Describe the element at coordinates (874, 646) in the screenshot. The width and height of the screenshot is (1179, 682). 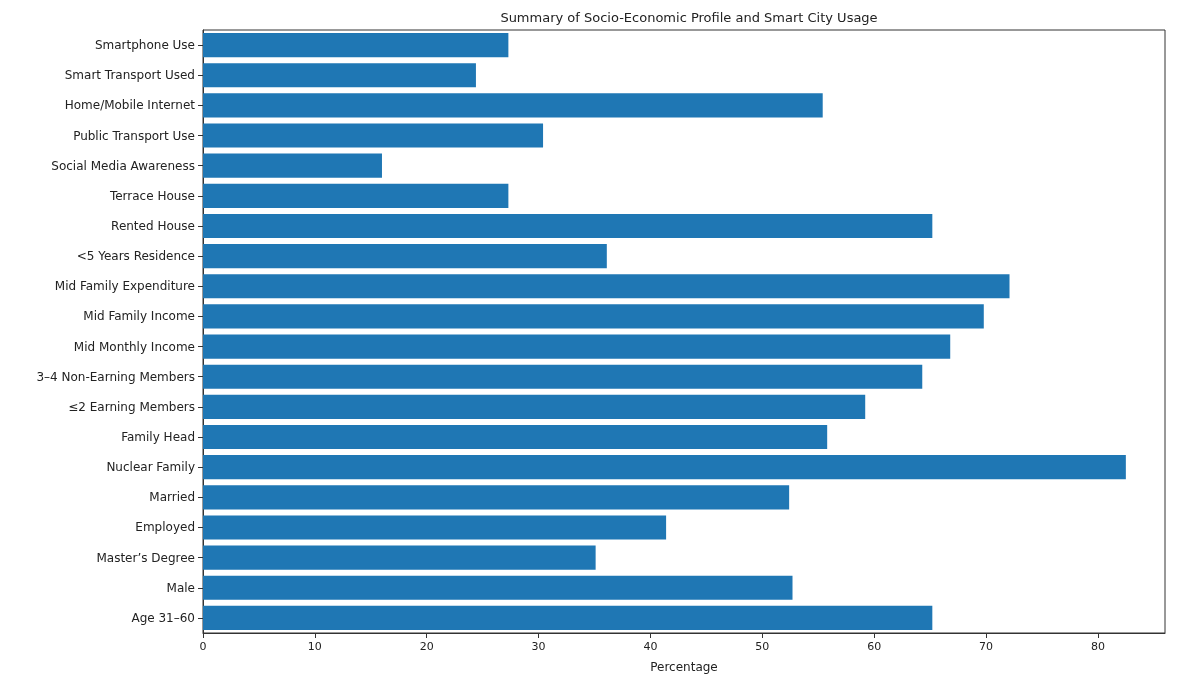
I see `x-tick-label: 60` at that location.